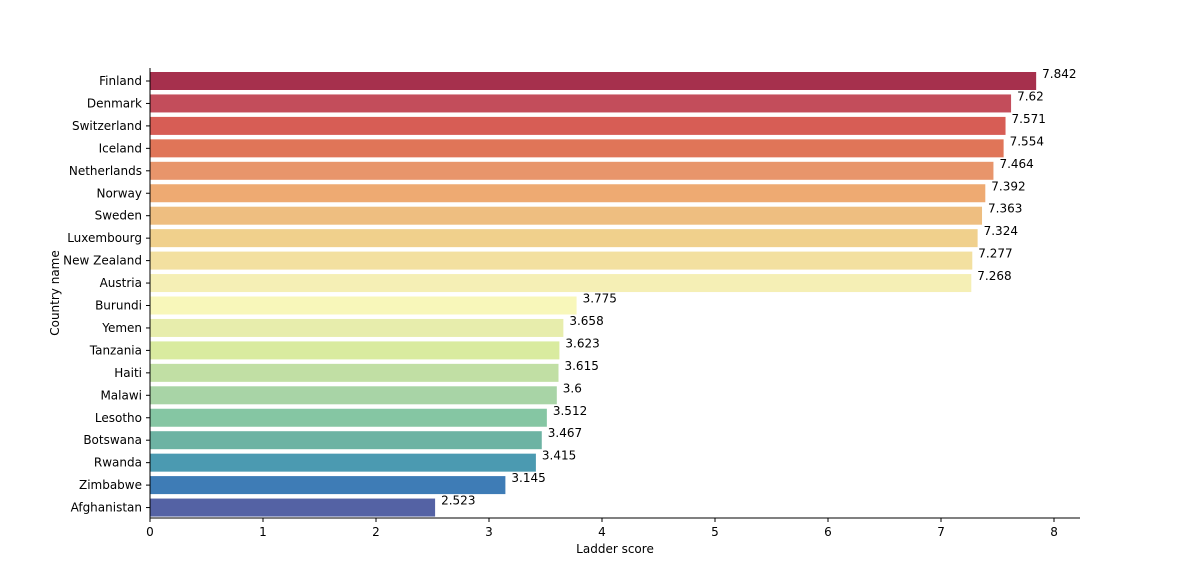 The width and height of the screenshot is (1200, 583). I want to click on bar-value-label-yemen: 3.658, so click(586, 321).